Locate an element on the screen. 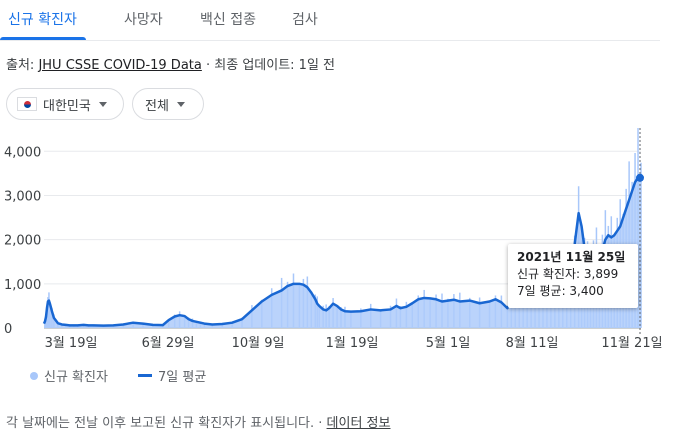 This screenshot has width=676, height=435. x-tick-label: 6월 29일 is located at coordinates (168, 343).